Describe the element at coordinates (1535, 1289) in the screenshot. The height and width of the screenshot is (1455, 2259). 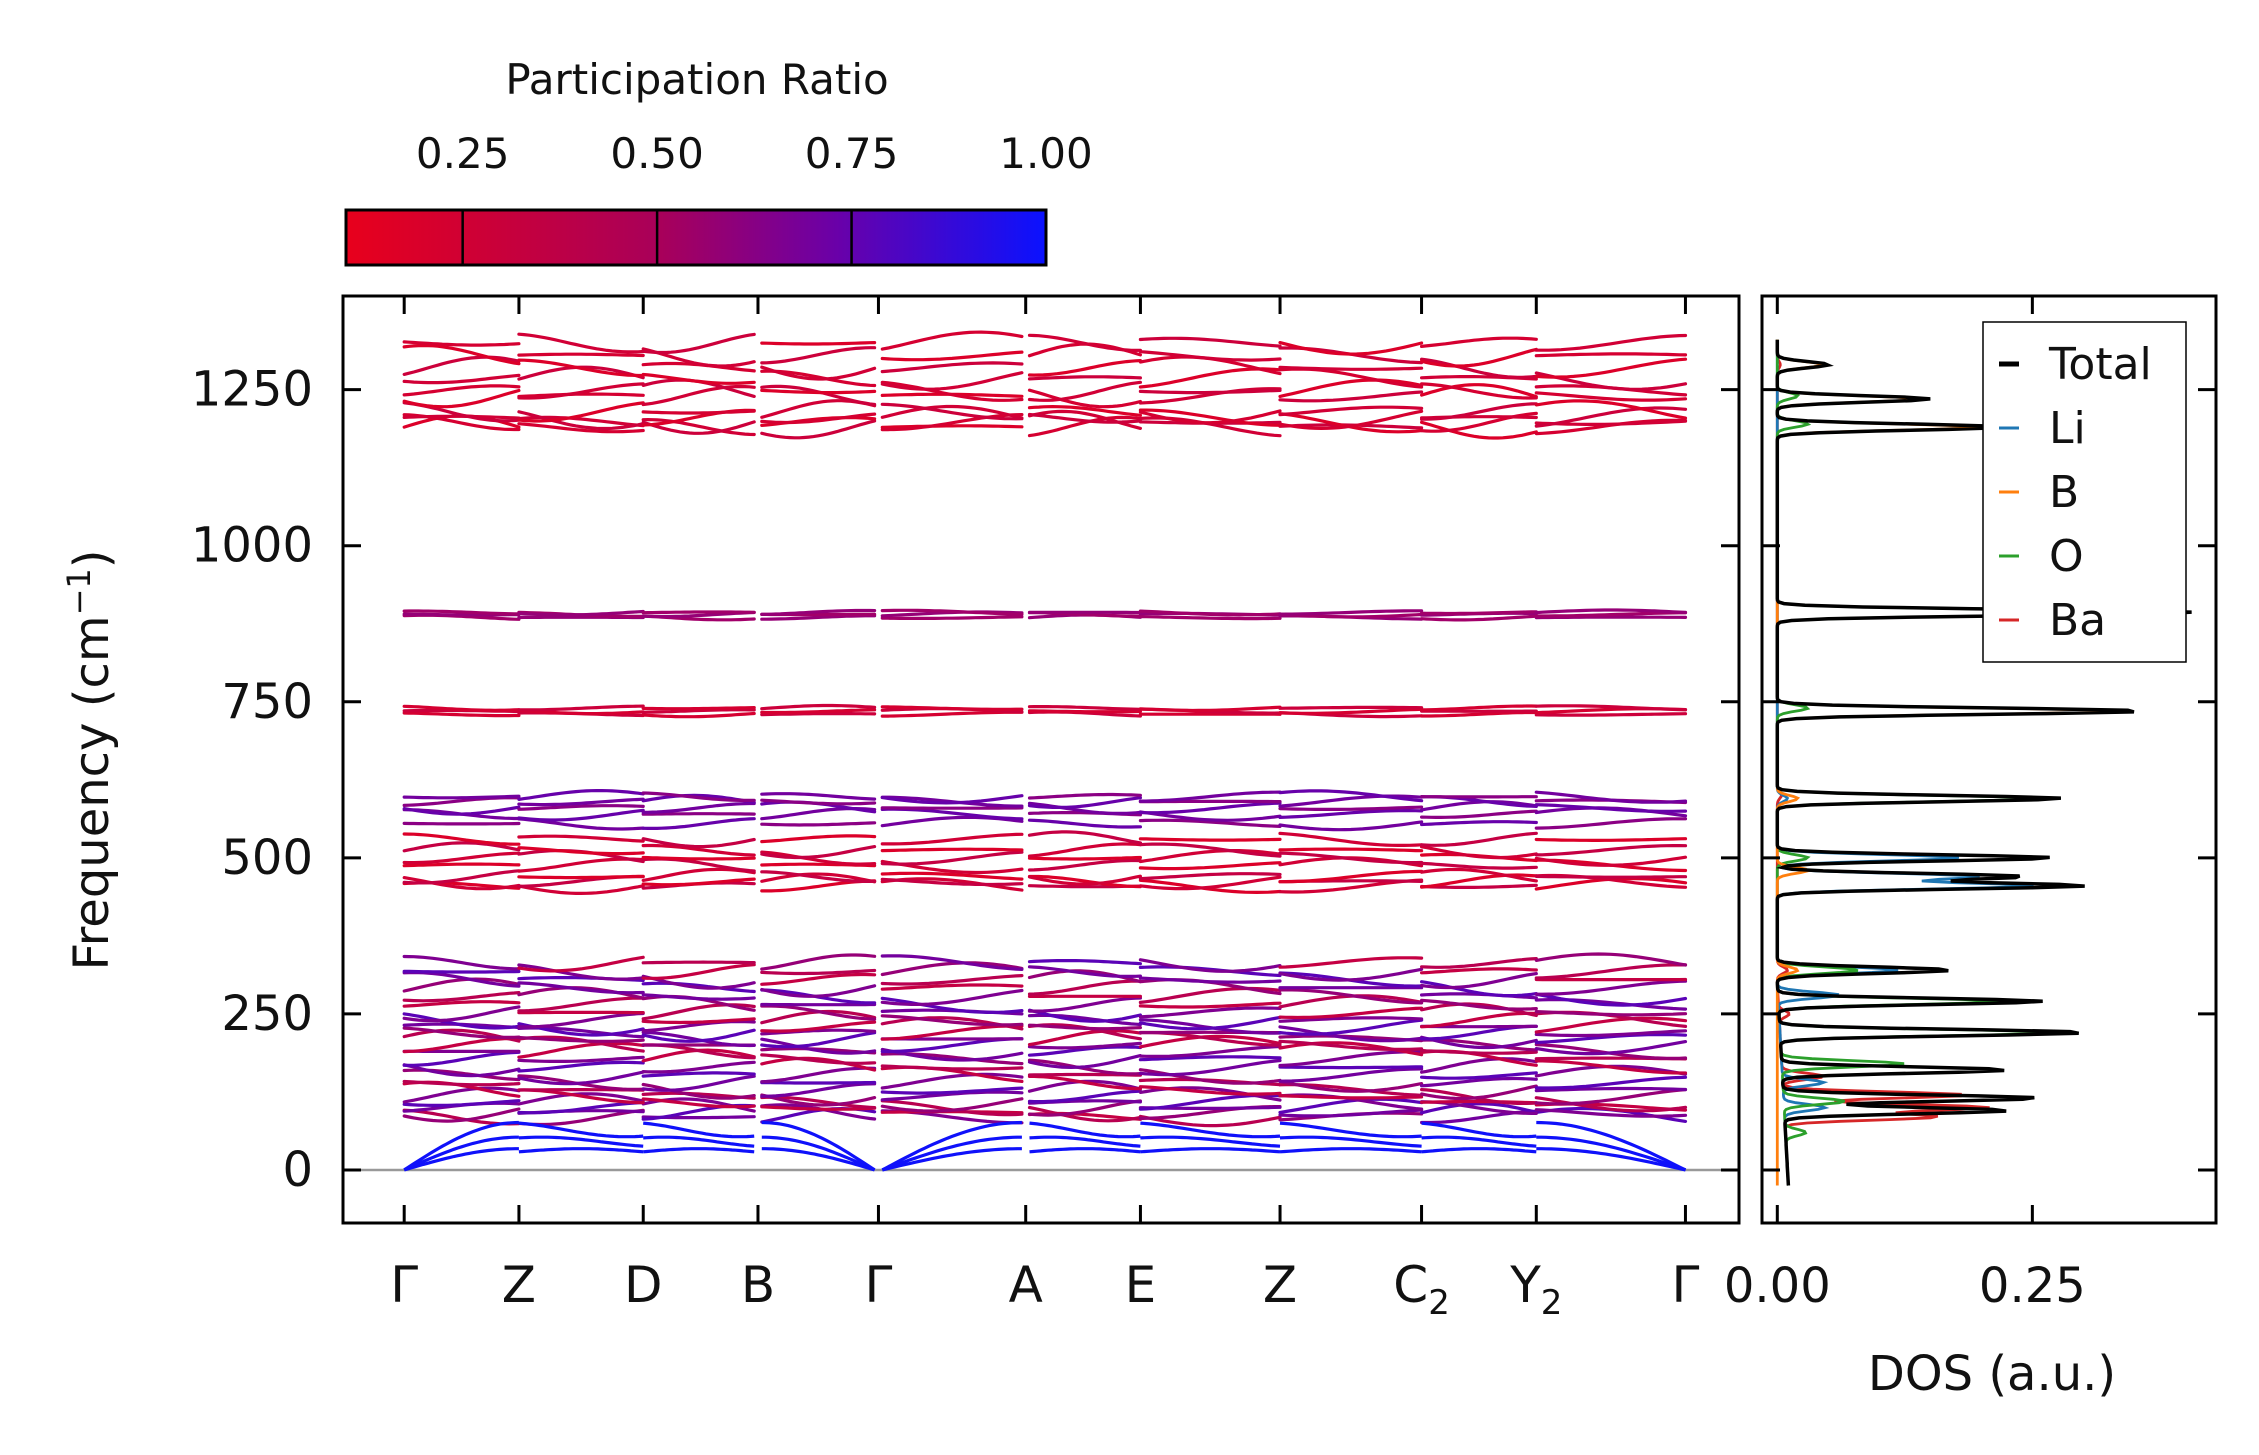
I see `k-point-label: Y2` at that location.